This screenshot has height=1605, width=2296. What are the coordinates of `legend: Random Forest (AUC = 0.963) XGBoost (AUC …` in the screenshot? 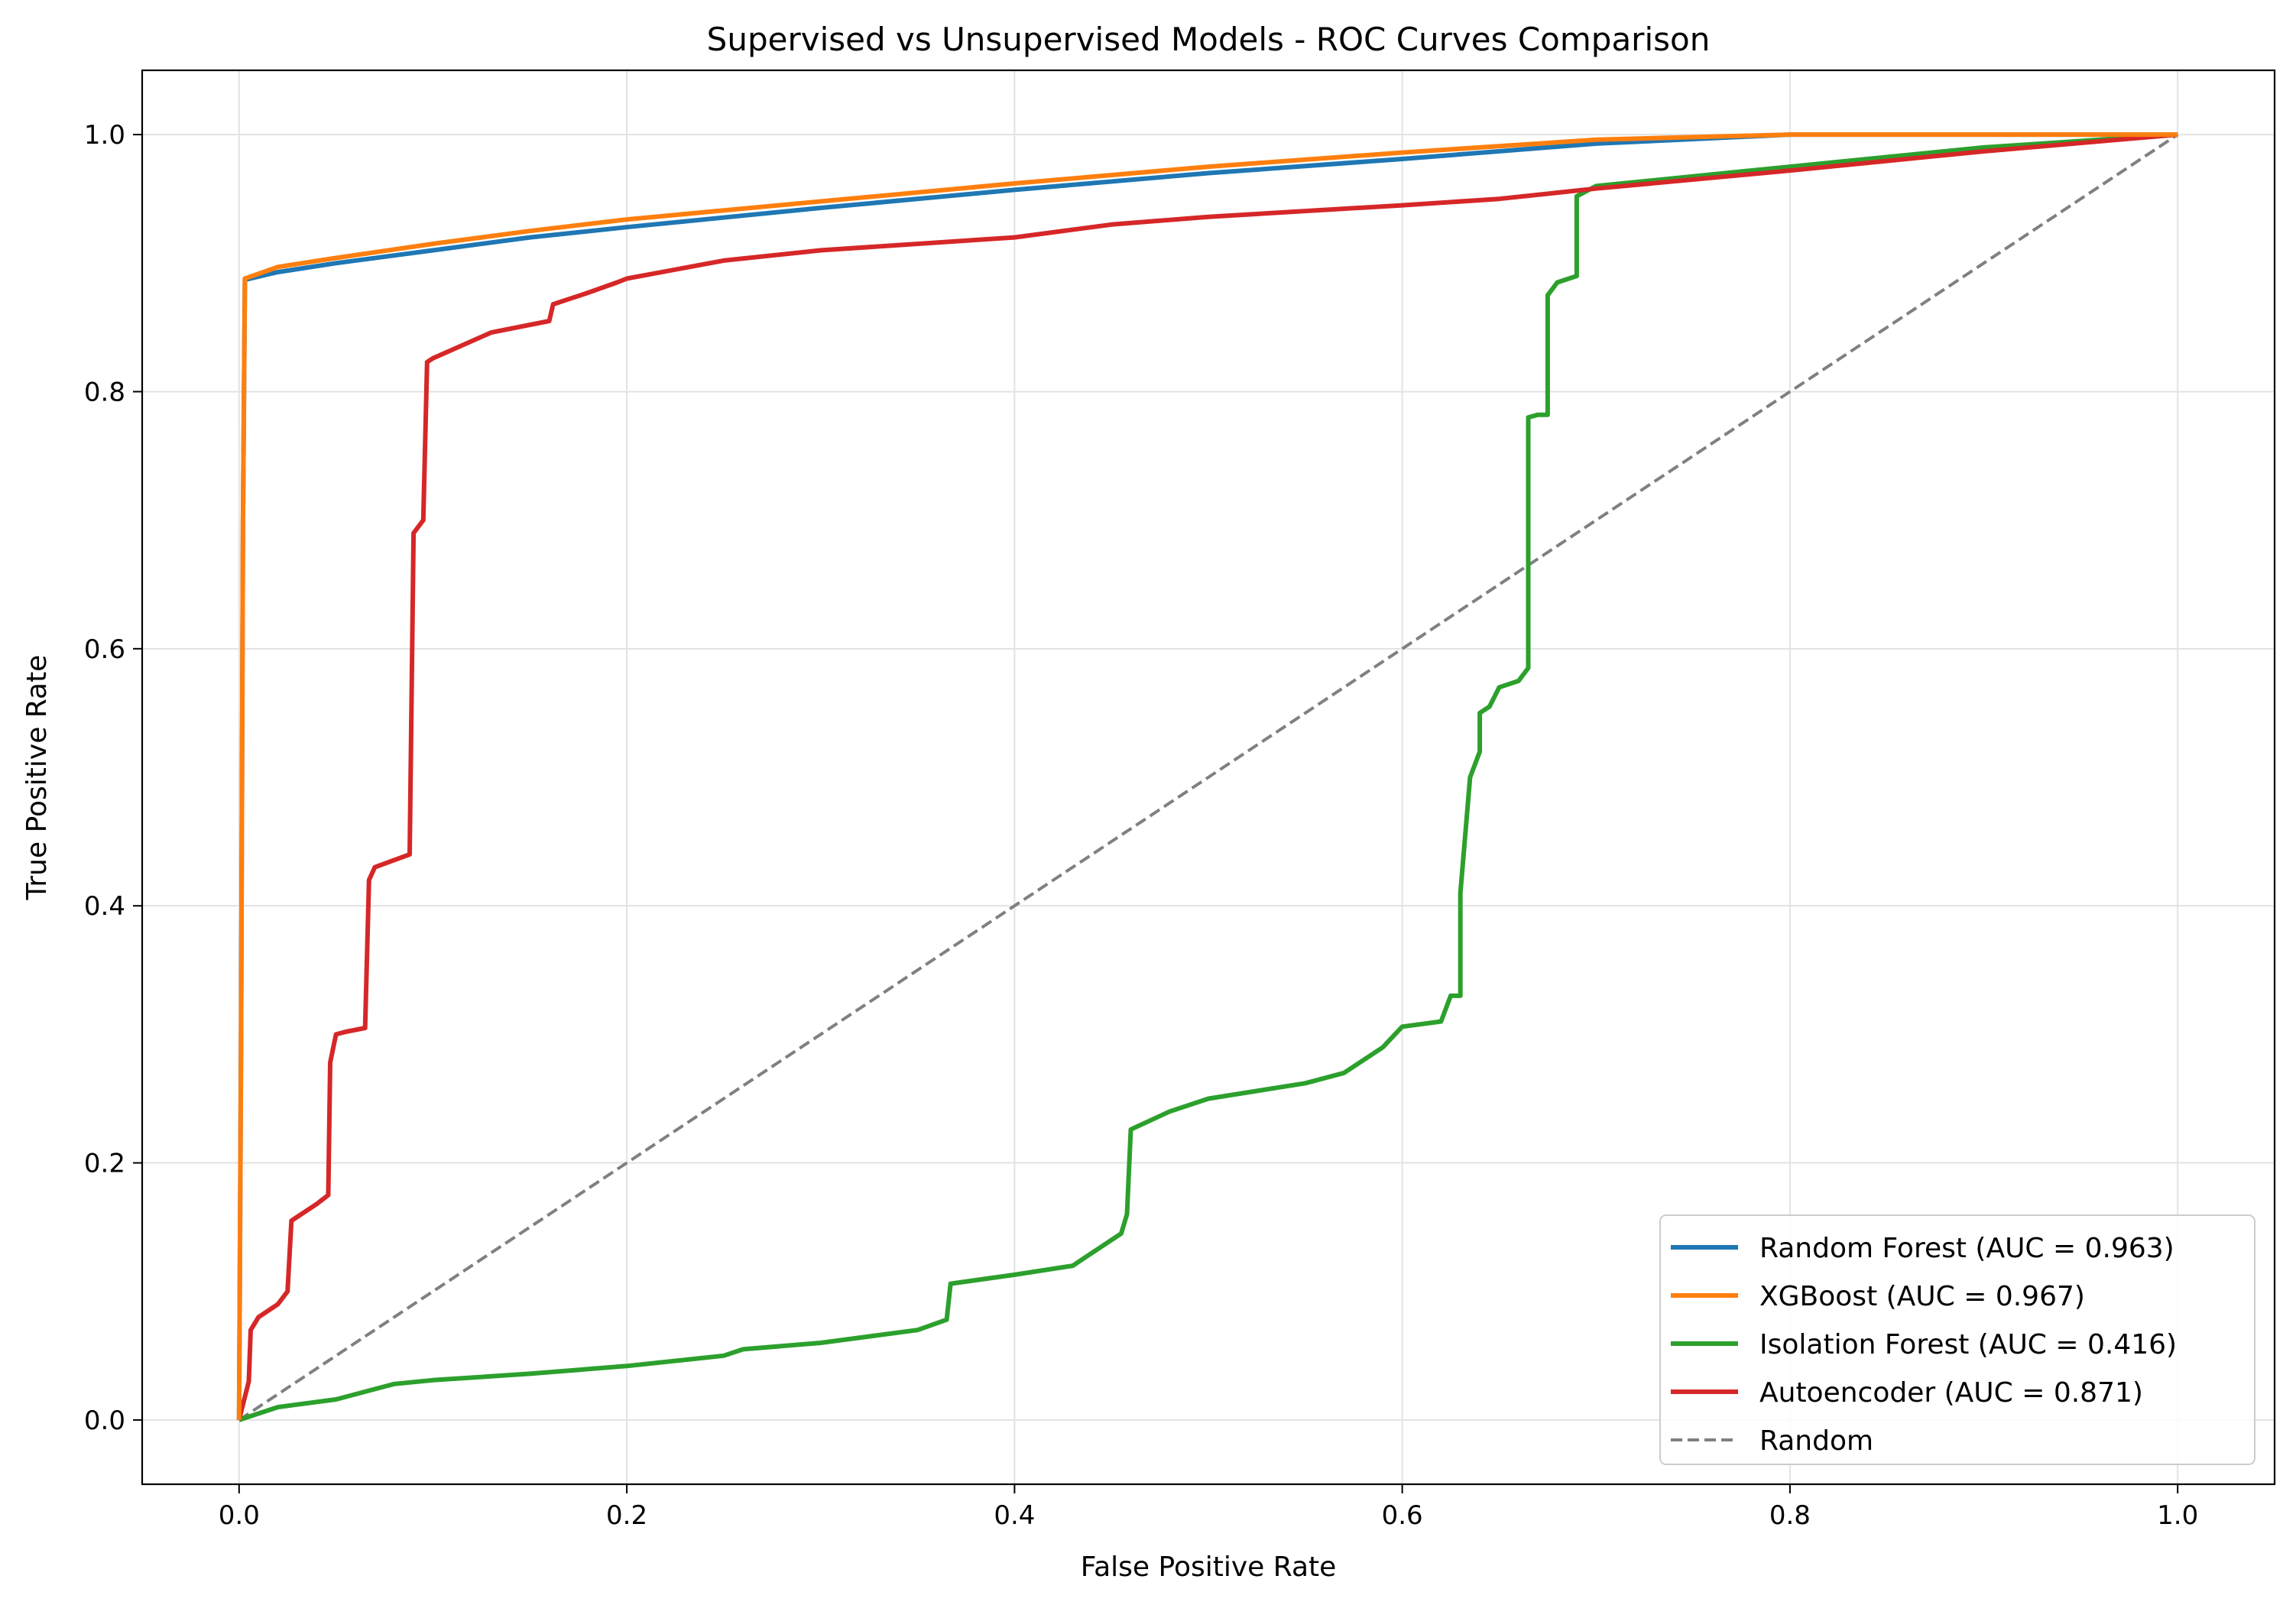 It's located at (1957, 1339).